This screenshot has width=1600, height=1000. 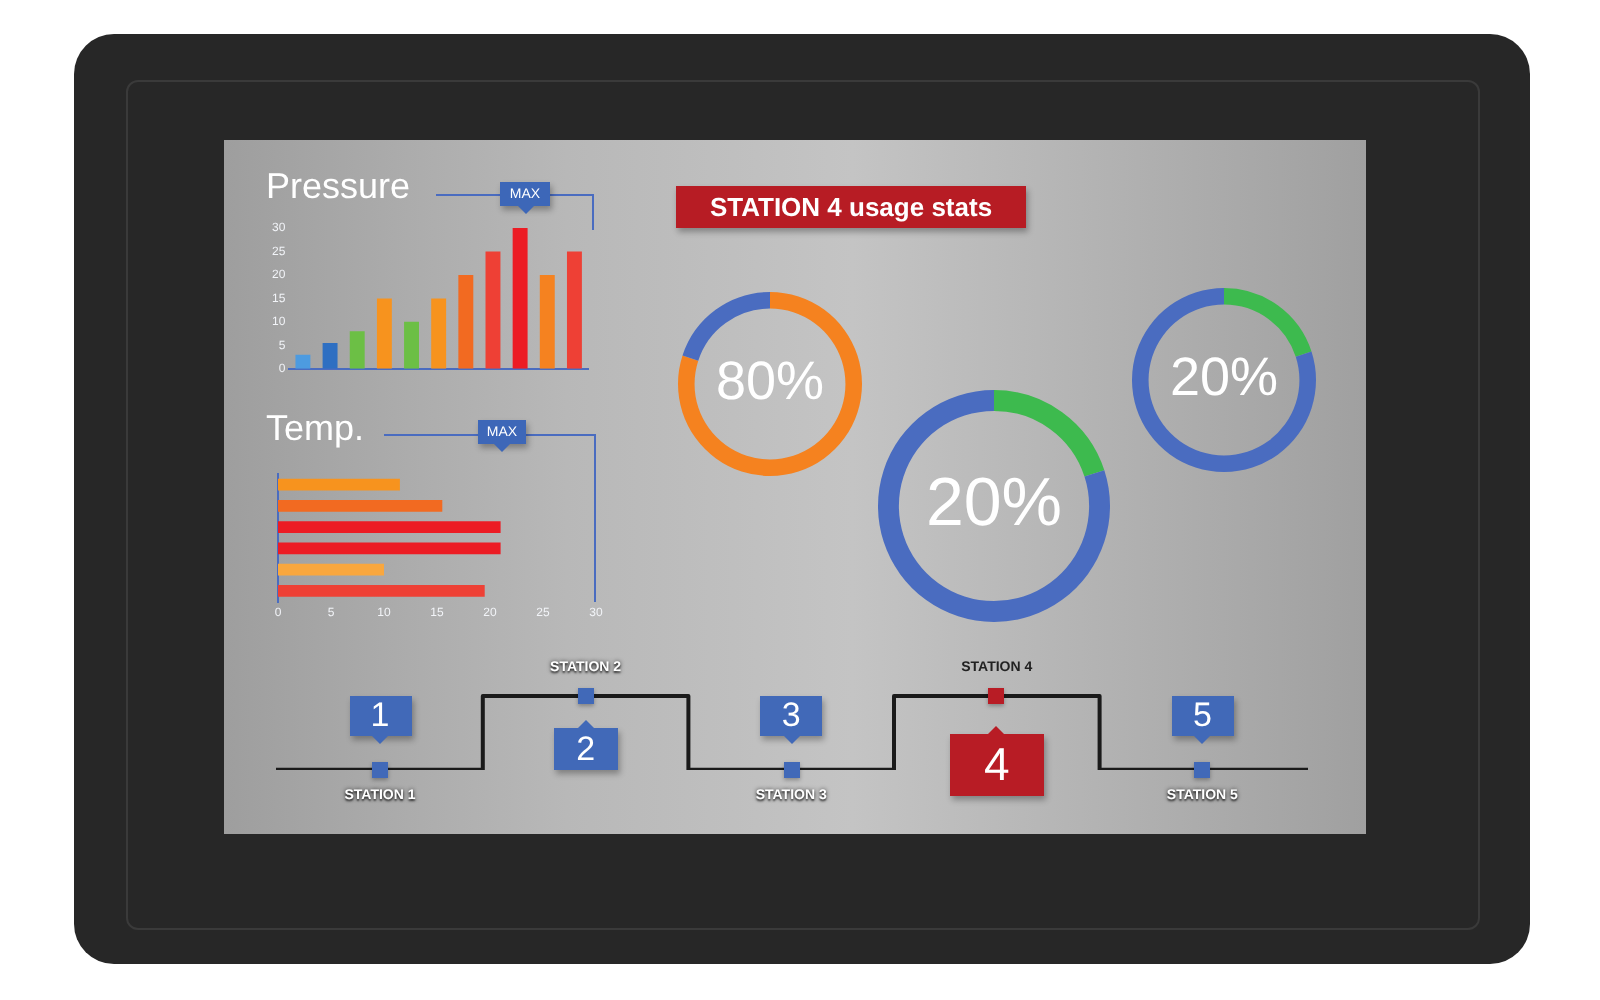 What do you see at coordinates (380, 715) in the screenshot?
I see `text: 1` at bounding box center [380, 715].